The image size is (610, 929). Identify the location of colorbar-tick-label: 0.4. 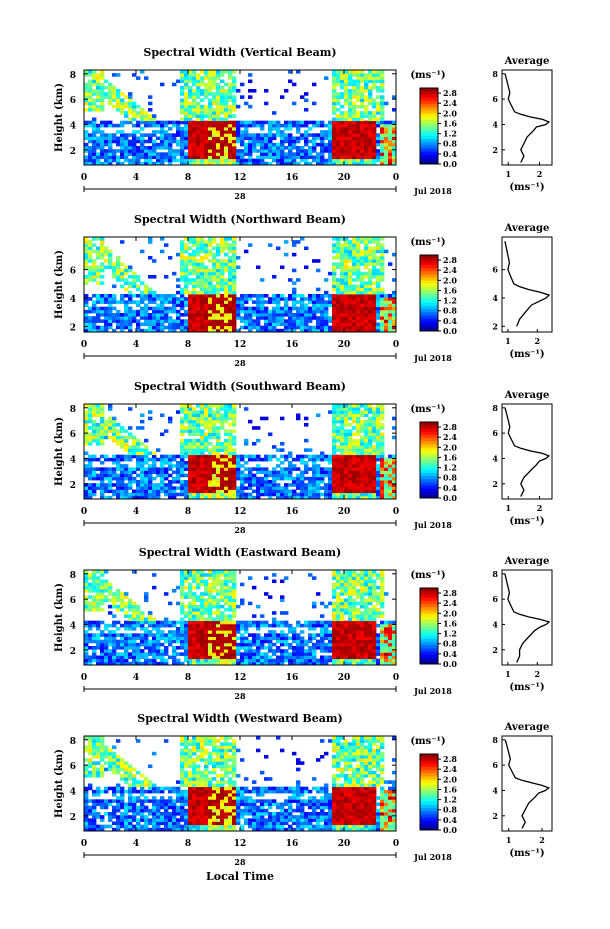
(450, 321).